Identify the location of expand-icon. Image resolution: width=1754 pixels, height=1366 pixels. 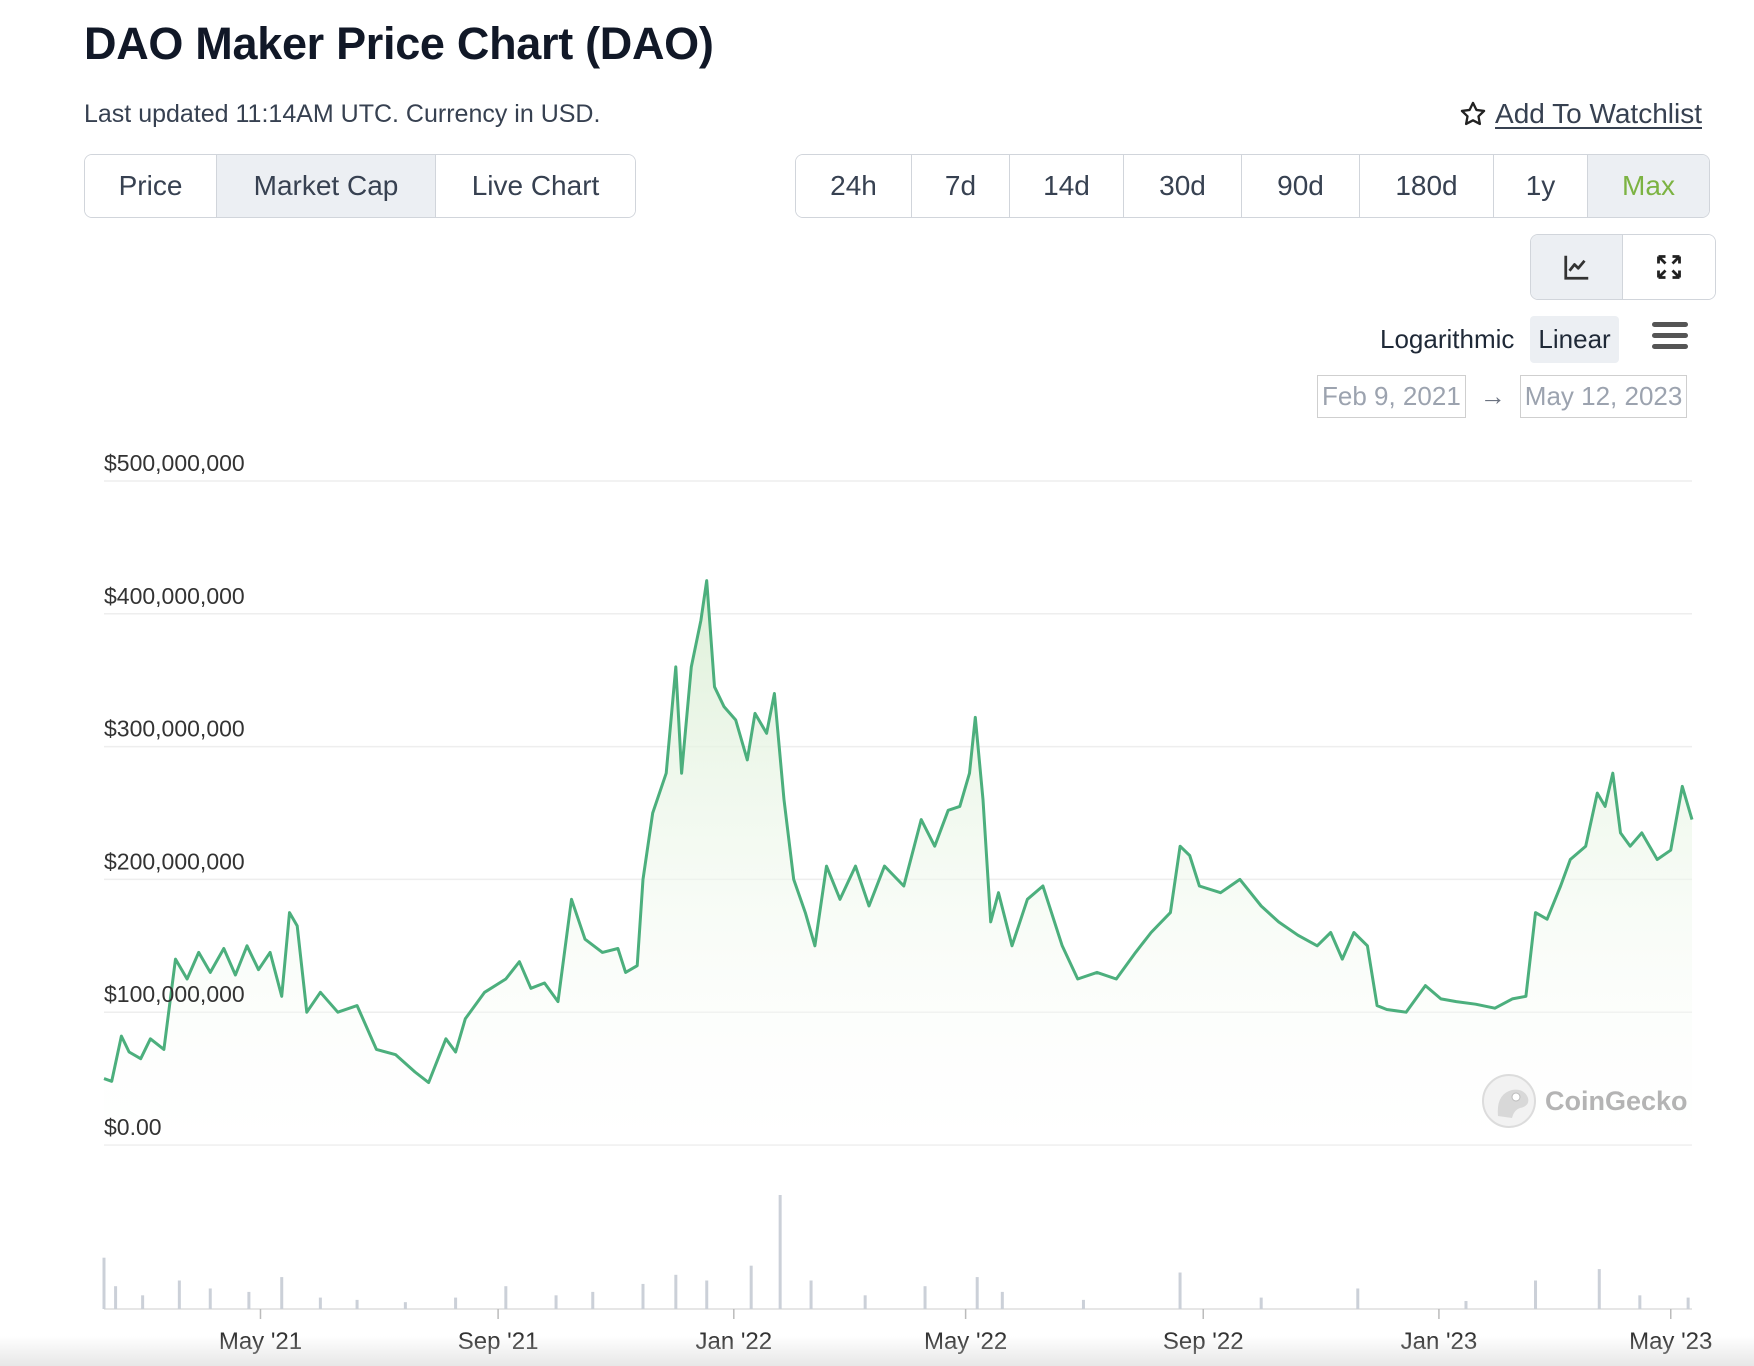
(1669, 267).